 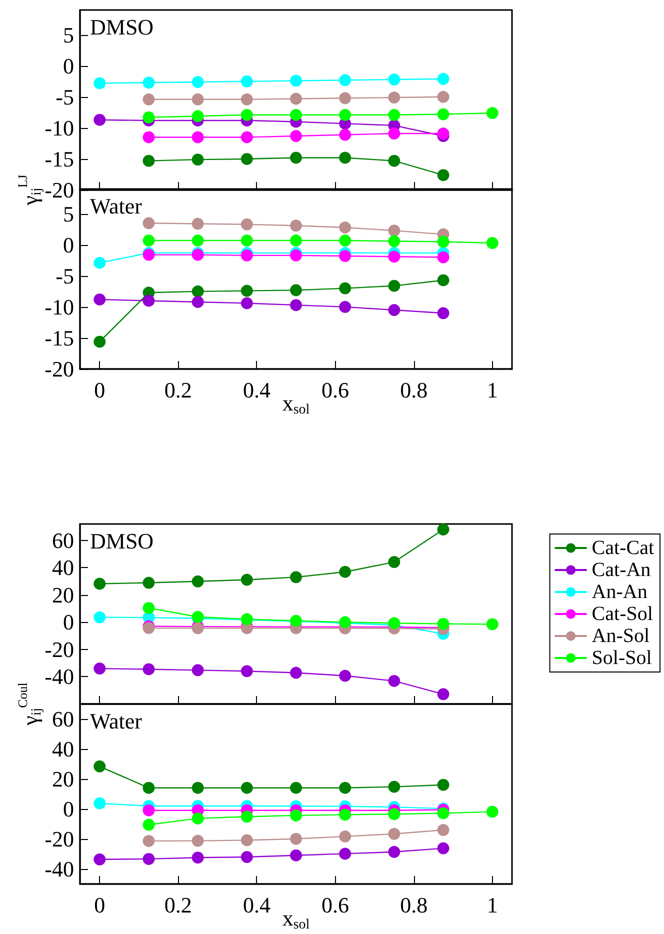 I want to click on legend-label: Cat-An, so click(x=621, y=570).